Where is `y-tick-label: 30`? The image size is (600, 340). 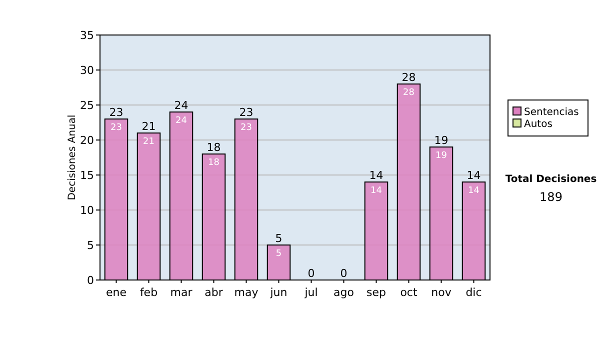 y-tick-label: 30 is located at coordinates (87, 70).